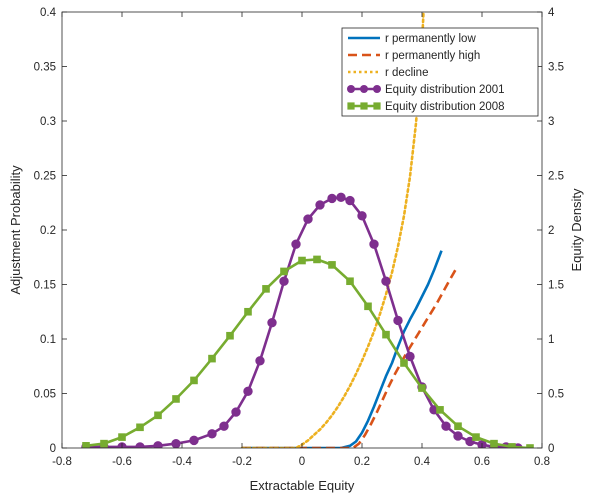 The height and width of the screenshot is (496, 592). What do you see at coordinates (45, 395) in the screenshot?
I see `y-left-tick-label: 0.05` at bounding box center [45, 395].